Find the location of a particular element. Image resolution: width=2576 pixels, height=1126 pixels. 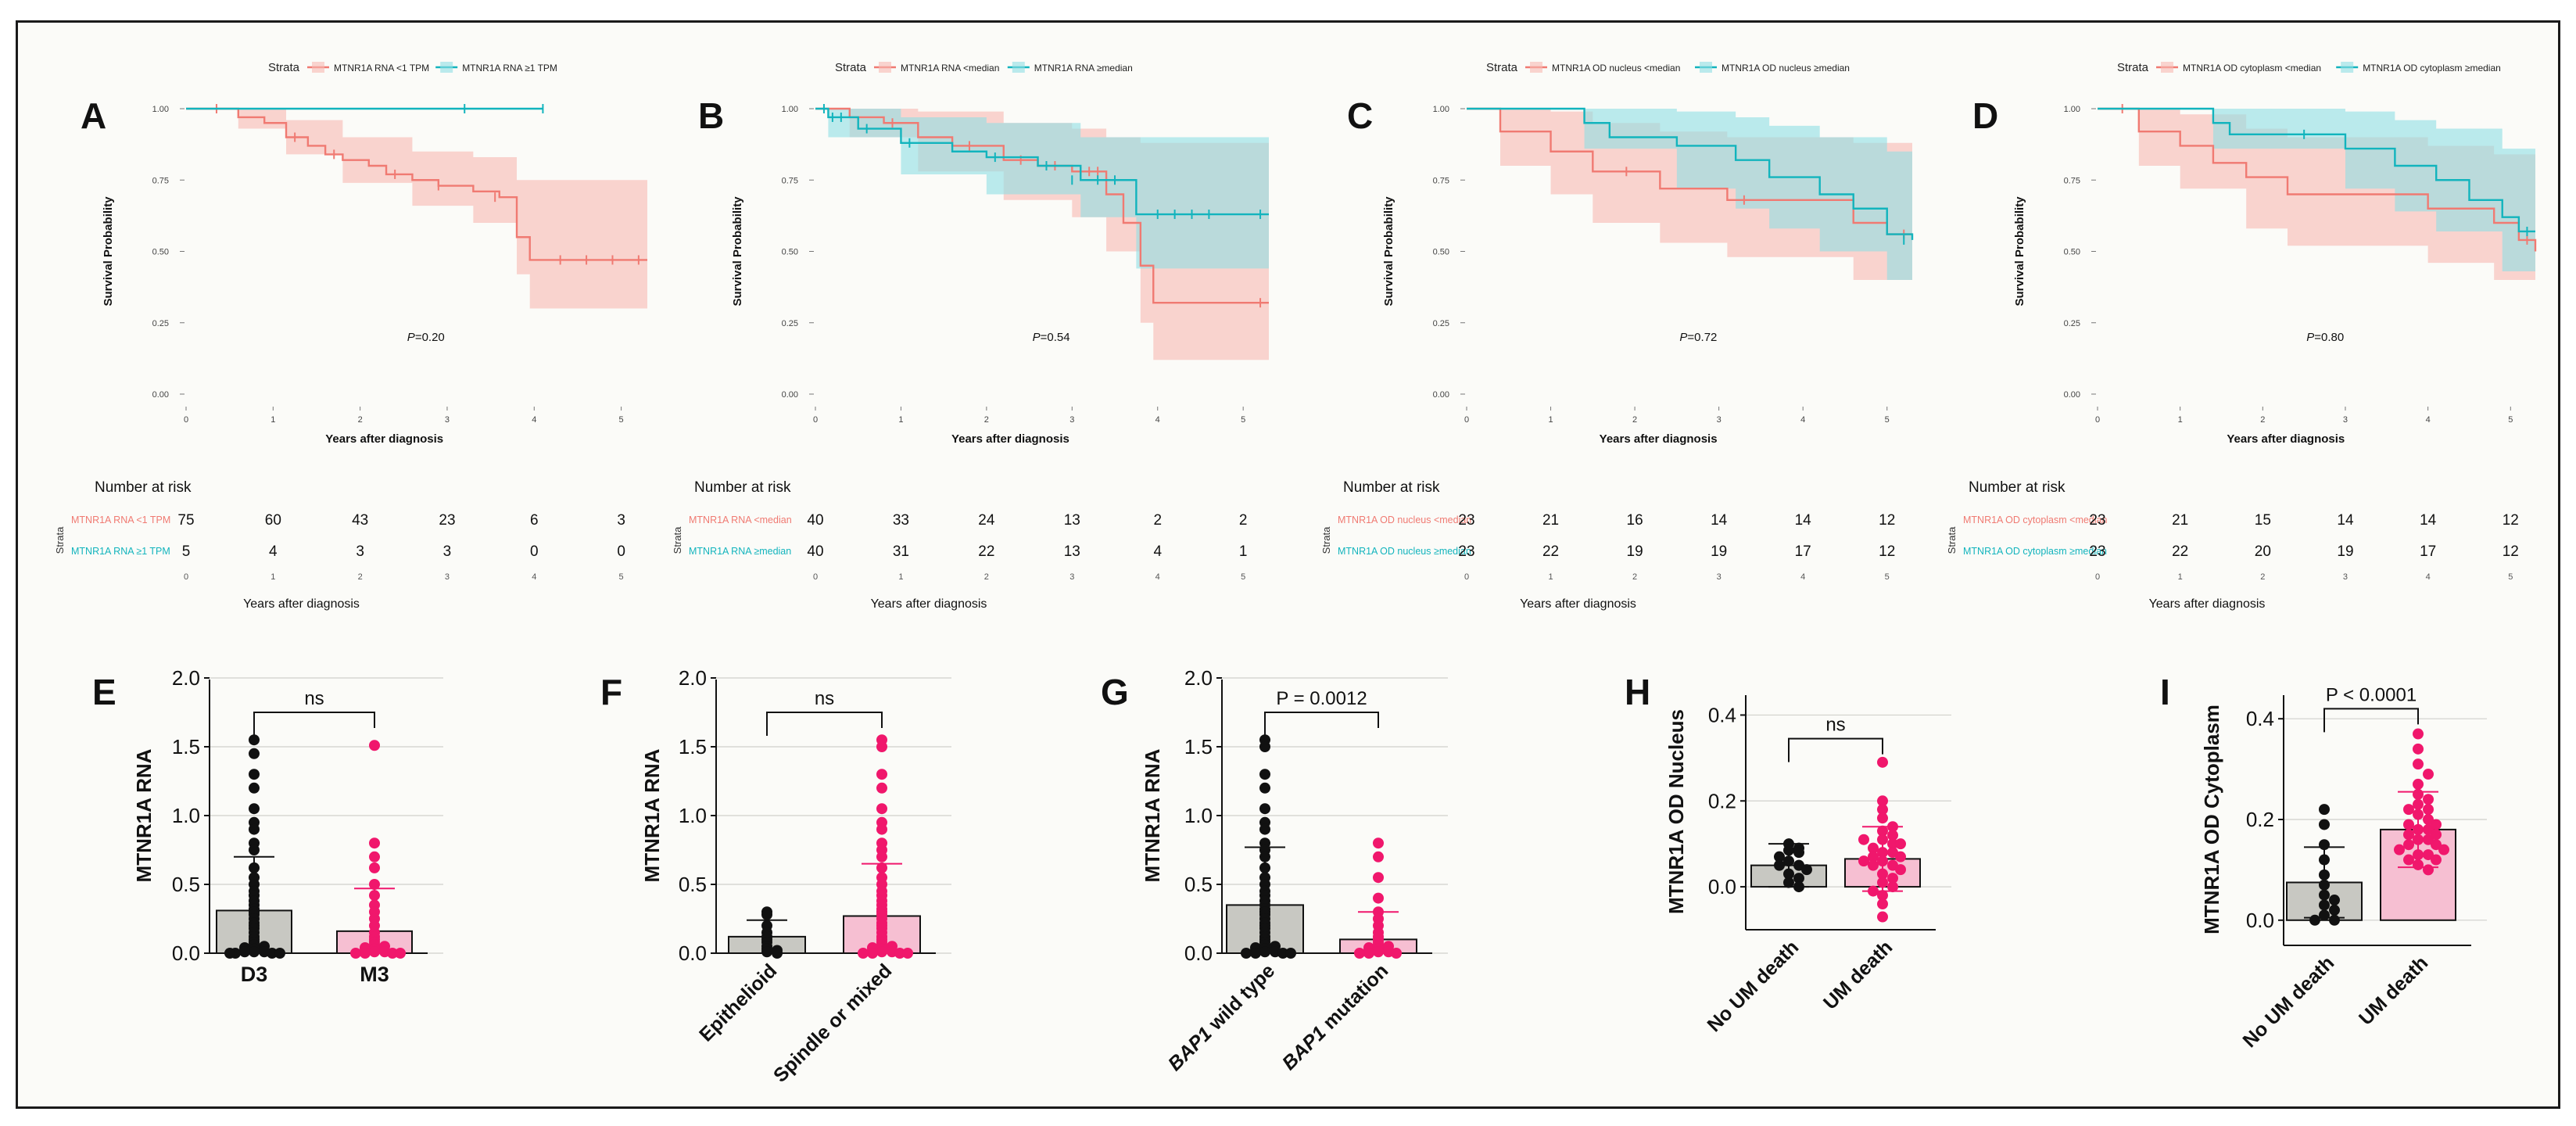

risk-value: 20 is located at coordinates (2263, 551).